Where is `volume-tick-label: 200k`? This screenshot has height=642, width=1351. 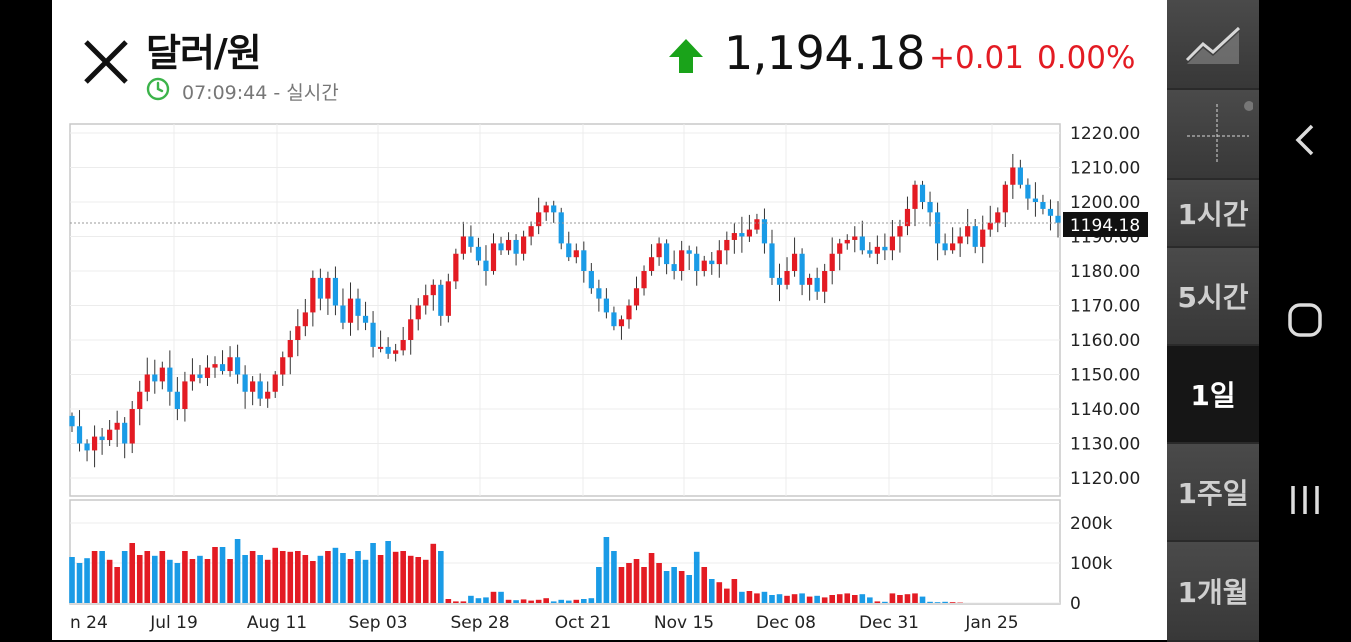
volume-tick-label: 200k is located at coordinates (1091, 524).